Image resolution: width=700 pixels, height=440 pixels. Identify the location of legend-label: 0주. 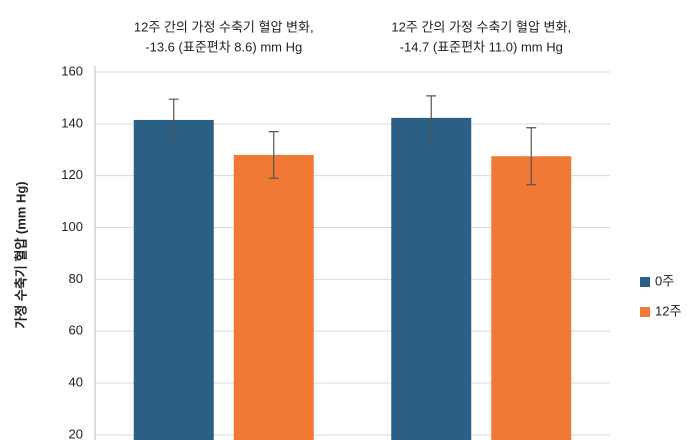
(664, 280).